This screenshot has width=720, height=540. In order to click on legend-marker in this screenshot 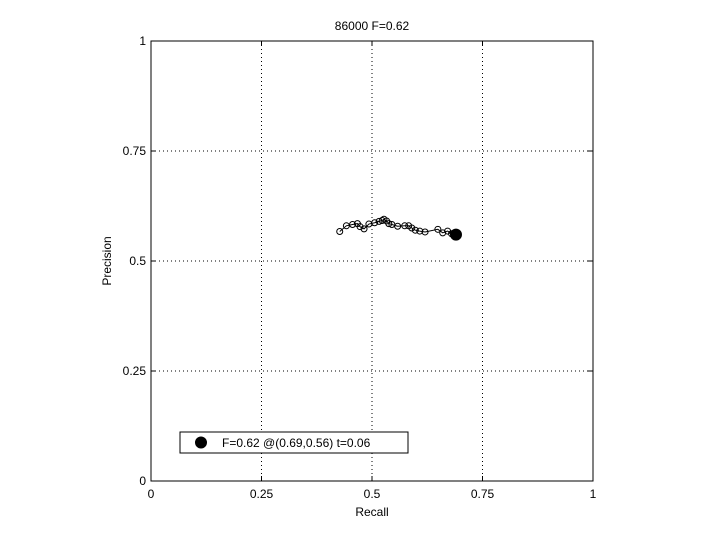, I will do `click(201, 442)`.